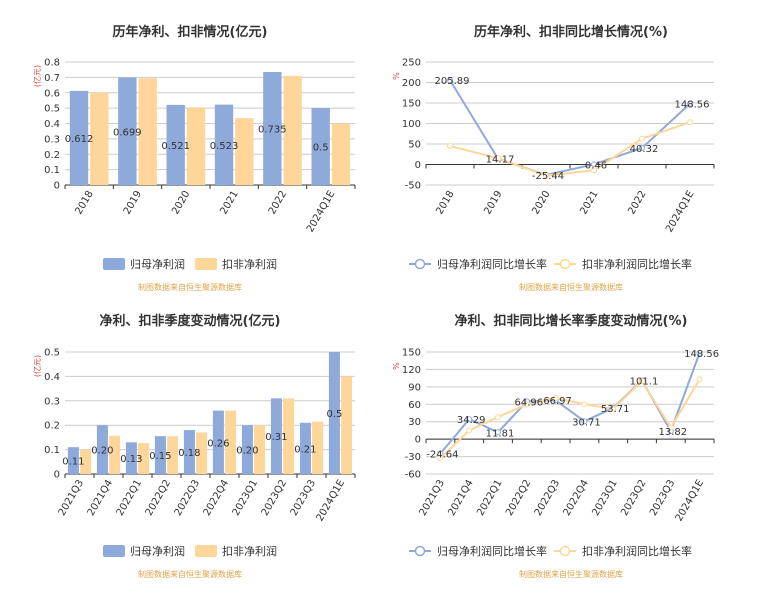  I want to click on x-tick-label: 2022Q3, so click(547, 498).